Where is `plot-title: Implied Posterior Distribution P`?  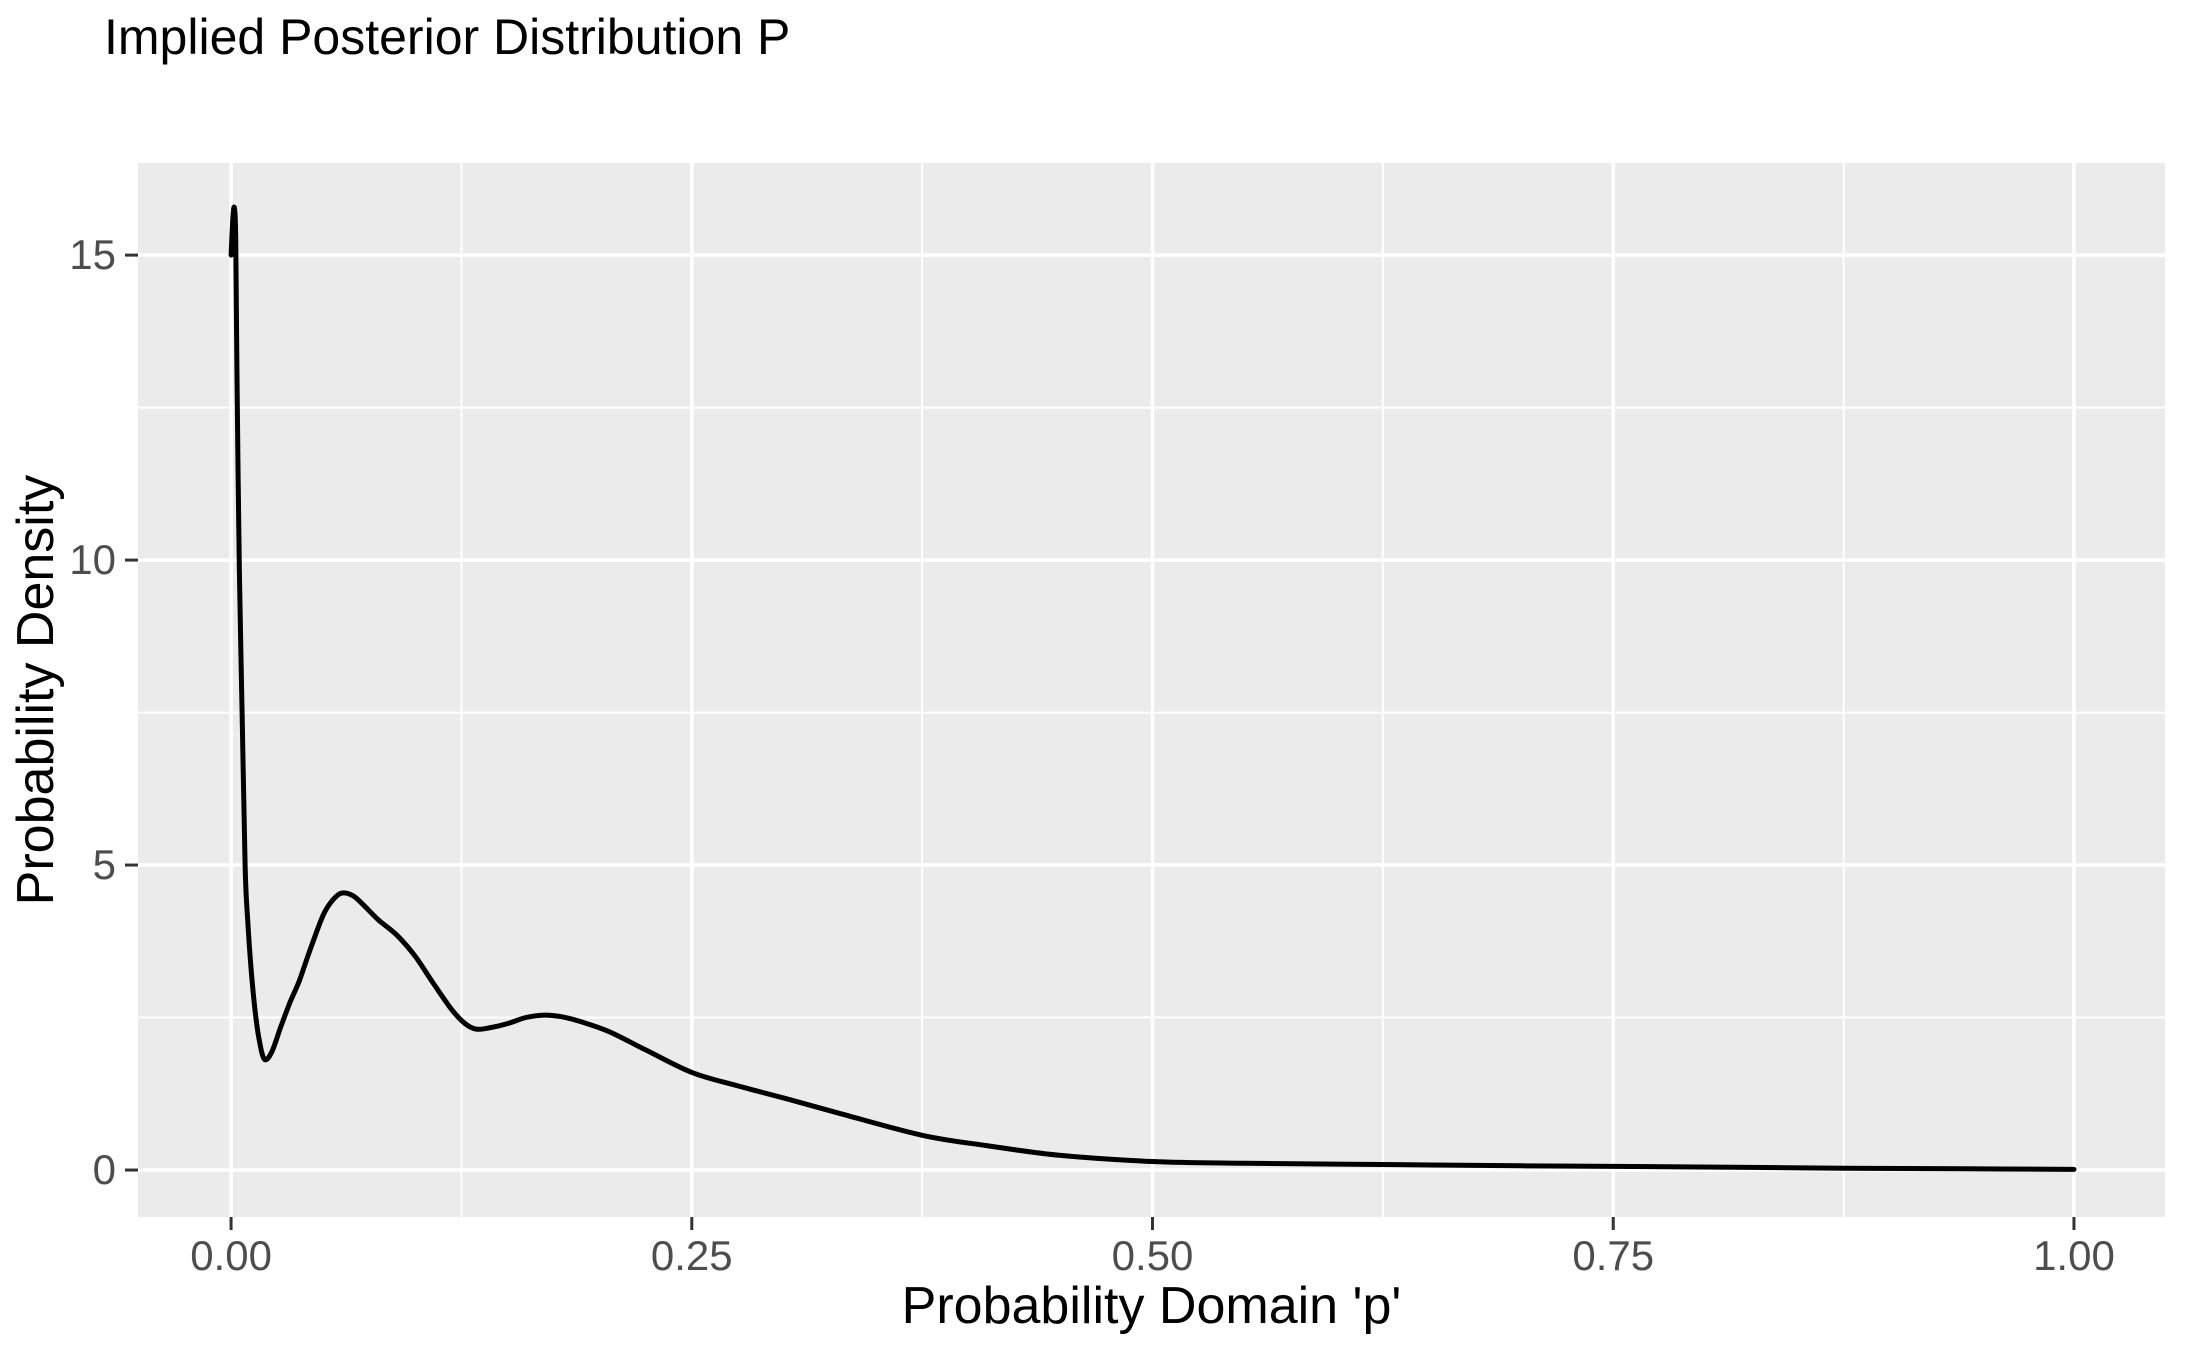
plot-title: Implied Posterior Distribution P is located at coordinates (447, 37).